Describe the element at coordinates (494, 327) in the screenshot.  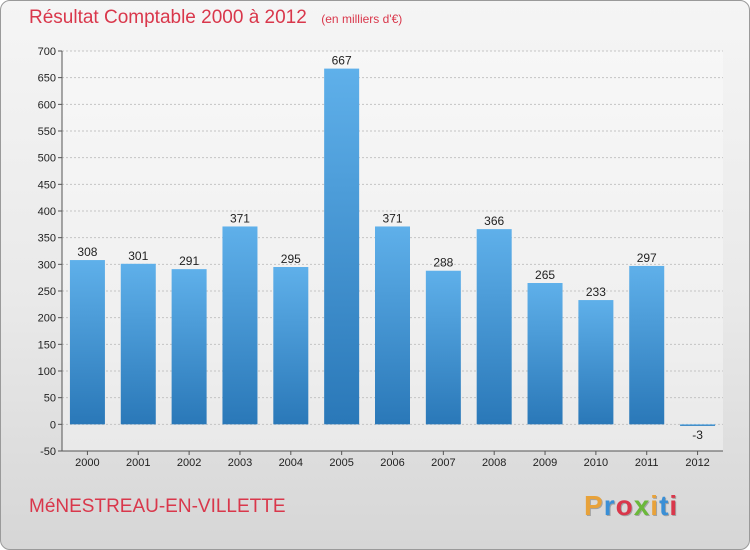
I see `bar-2008` at that location.